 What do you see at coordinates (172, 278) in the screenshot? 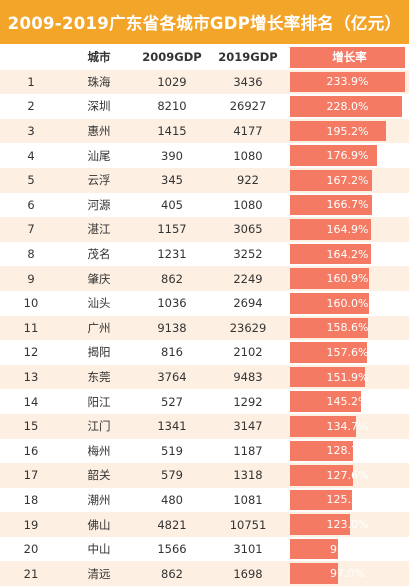
I see `gdp2009-cell: 862` at bounding box center [172, 278].